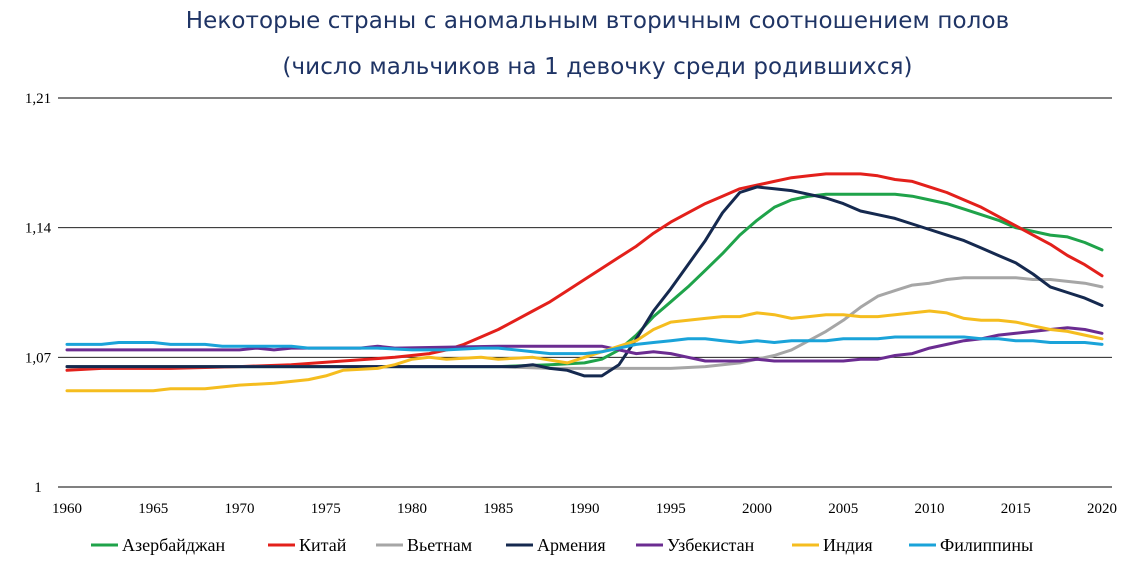 This screenshot has width=1135, height=567. What do you see at coordinates (38, 99) in the screenshot?
I see `y-tick-label: 1,21` at bounding box center [38, 99].